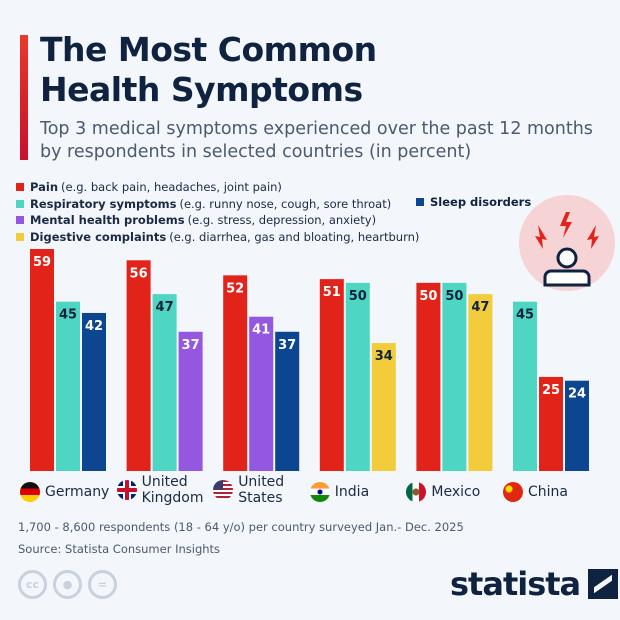  I want to click on title-line: The Most Common, so click(208, 49).